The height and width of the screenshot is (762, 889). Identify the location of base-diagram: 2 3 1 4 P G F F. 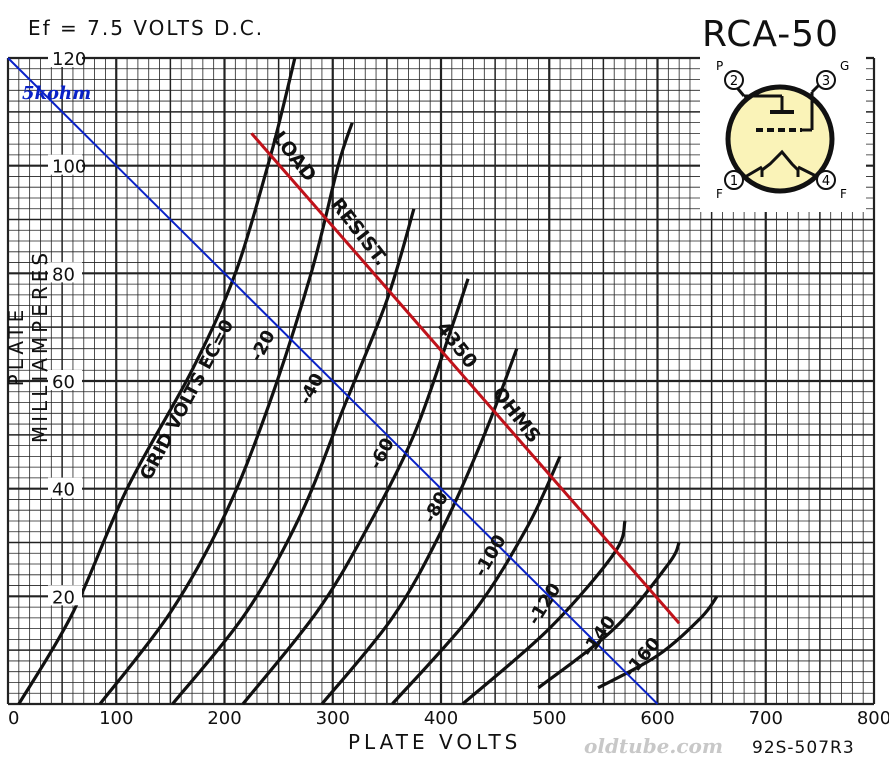
(782, 130).